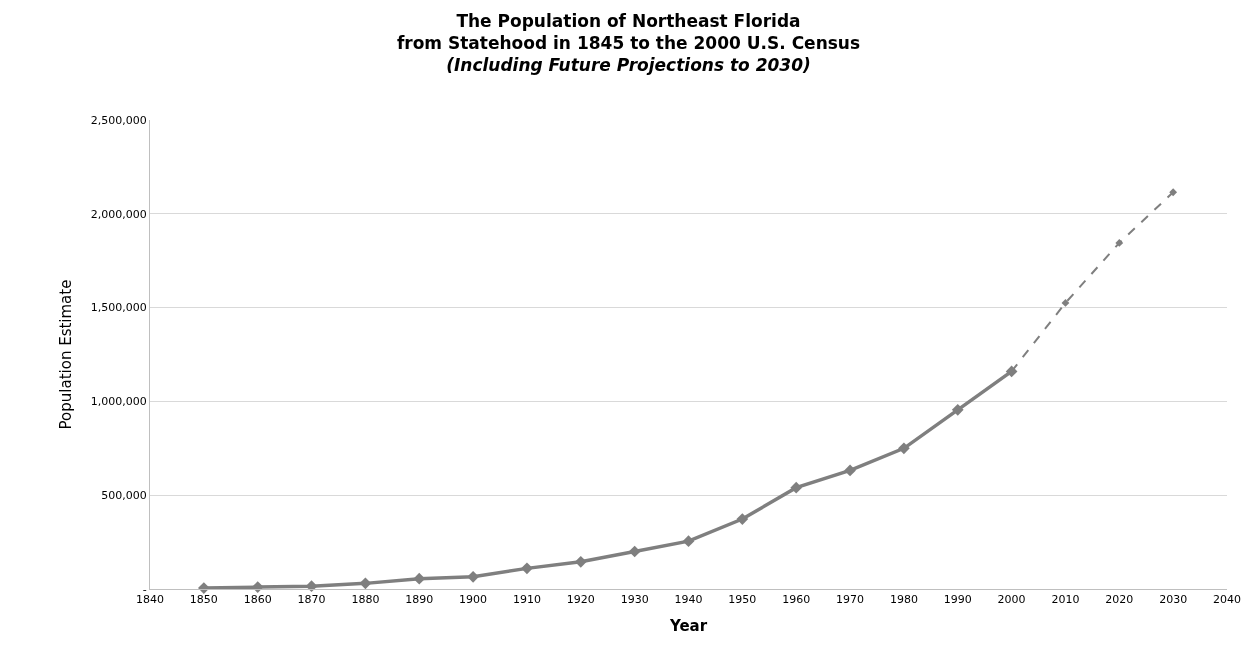  What do you see at coordinates (688, 600) in the screenshot?
I see `x-tick-label: 1940` at bounding box center [688, 600].